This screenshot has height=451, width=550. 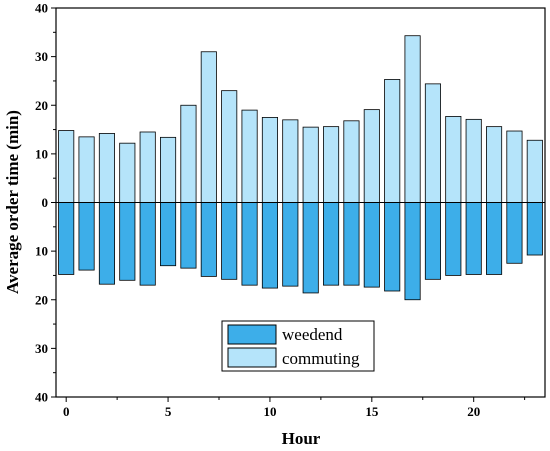 What do you see at coordinates (252, 334) in the screenshot?
I see `legend-swatch-weedend` at bounding box center [252, 334].